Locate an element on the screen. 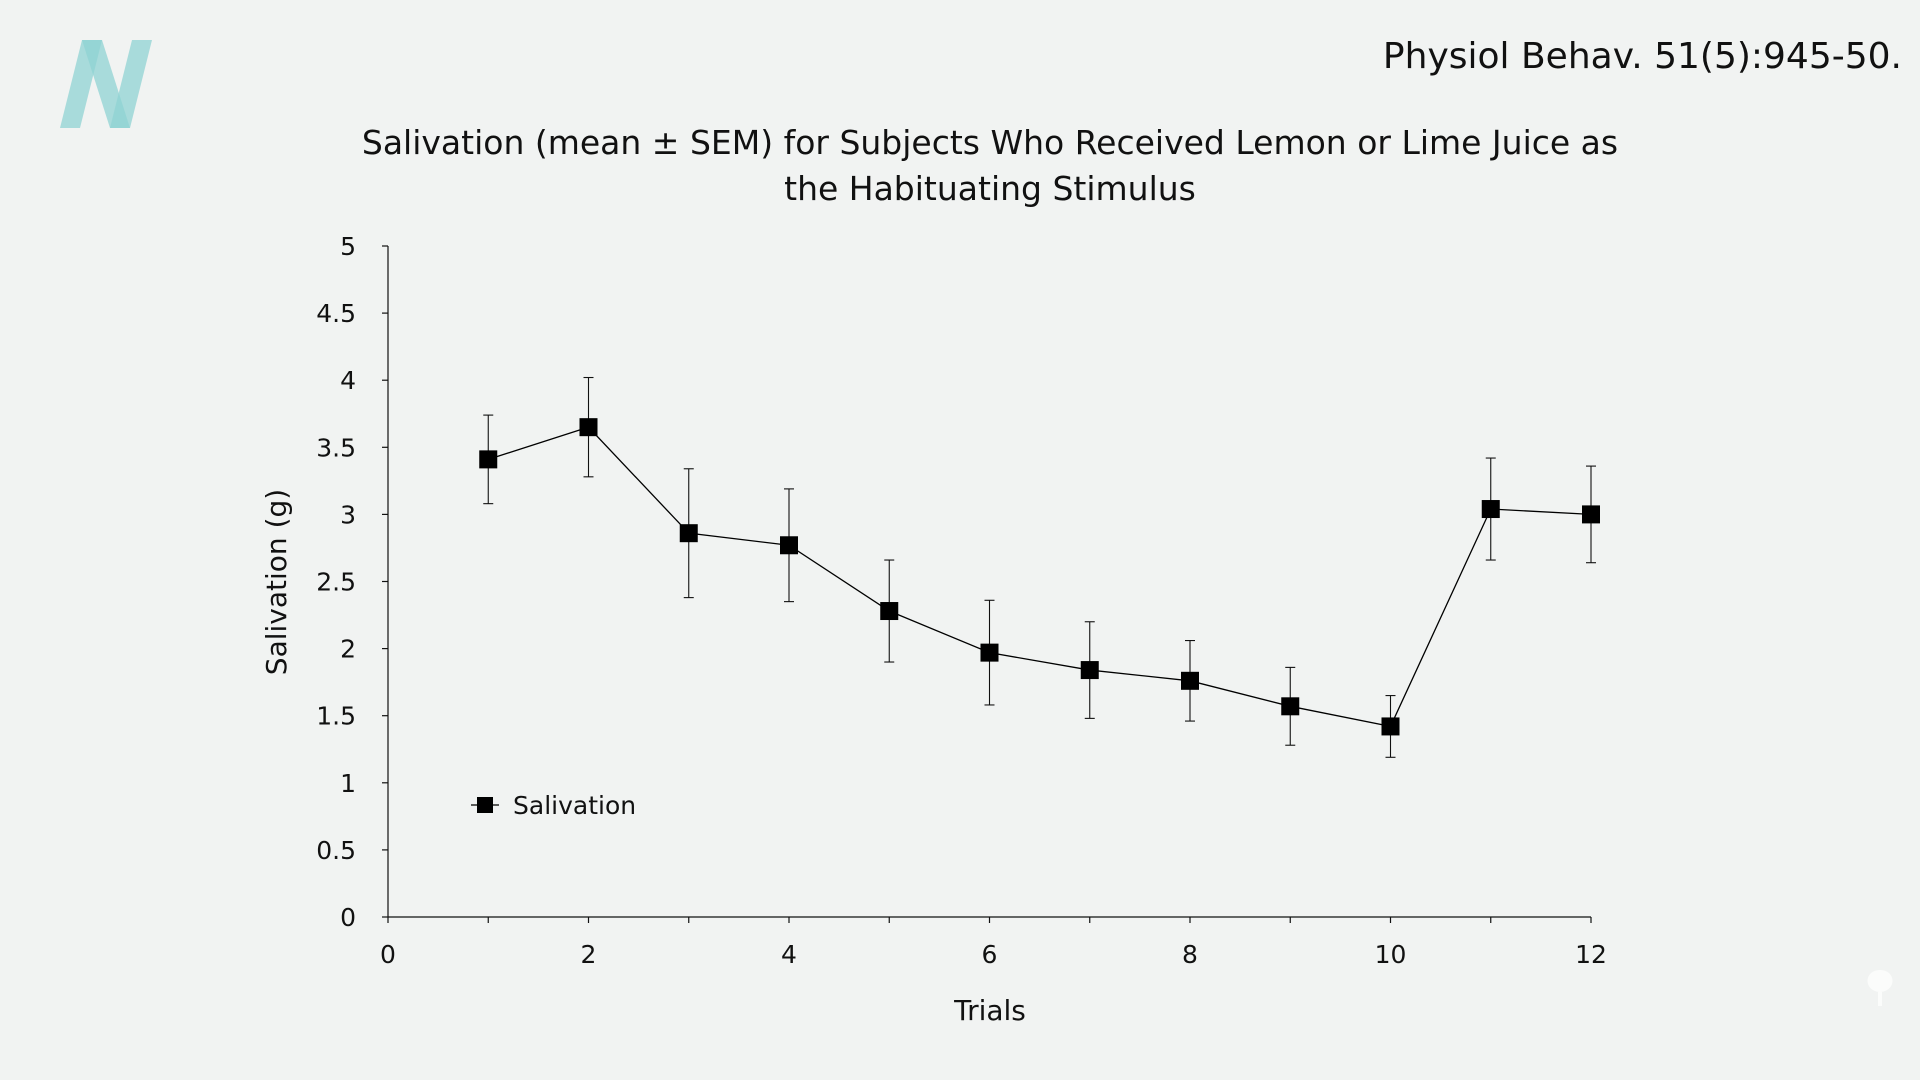 This screenshot has width=1920, height=1080. y-tick-label: 1 is located at coordinates (348, 783).